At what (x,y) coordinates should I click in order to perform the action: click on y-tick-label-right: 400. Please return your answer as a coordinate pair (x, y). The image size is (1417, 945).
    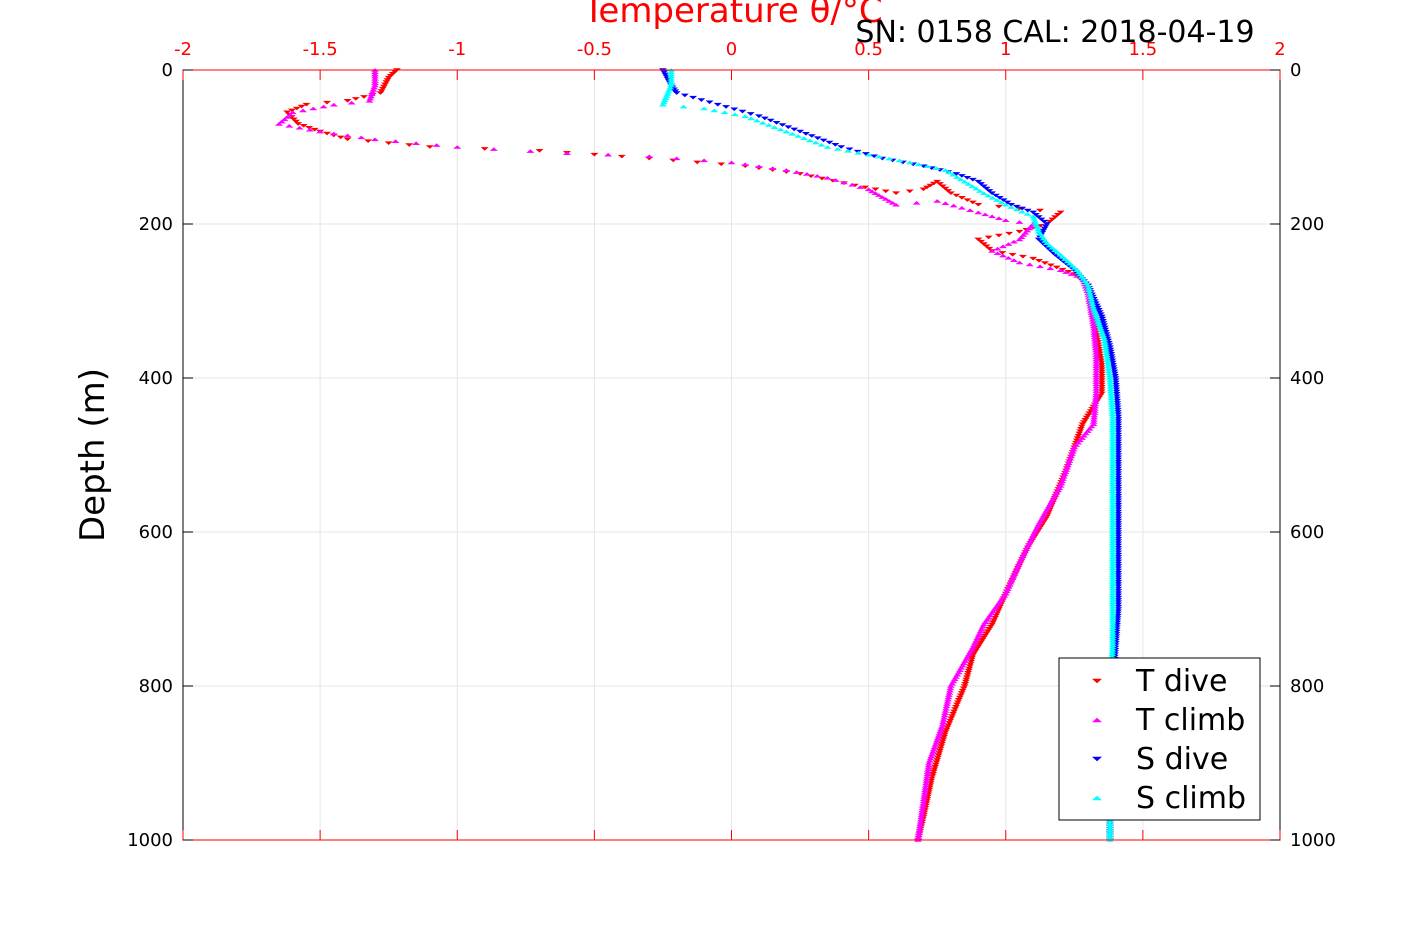
    Looking at the image, I should click on (1307, 378).